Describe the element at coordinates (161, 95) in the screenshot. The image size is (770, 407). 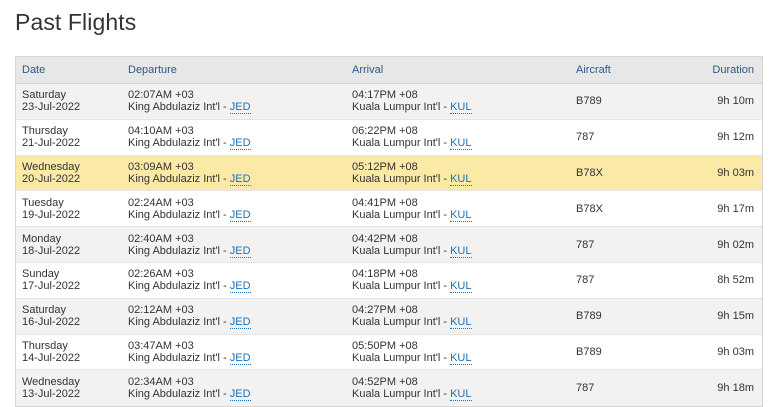
I see `departure-time: 02:07AM +03` at that location.